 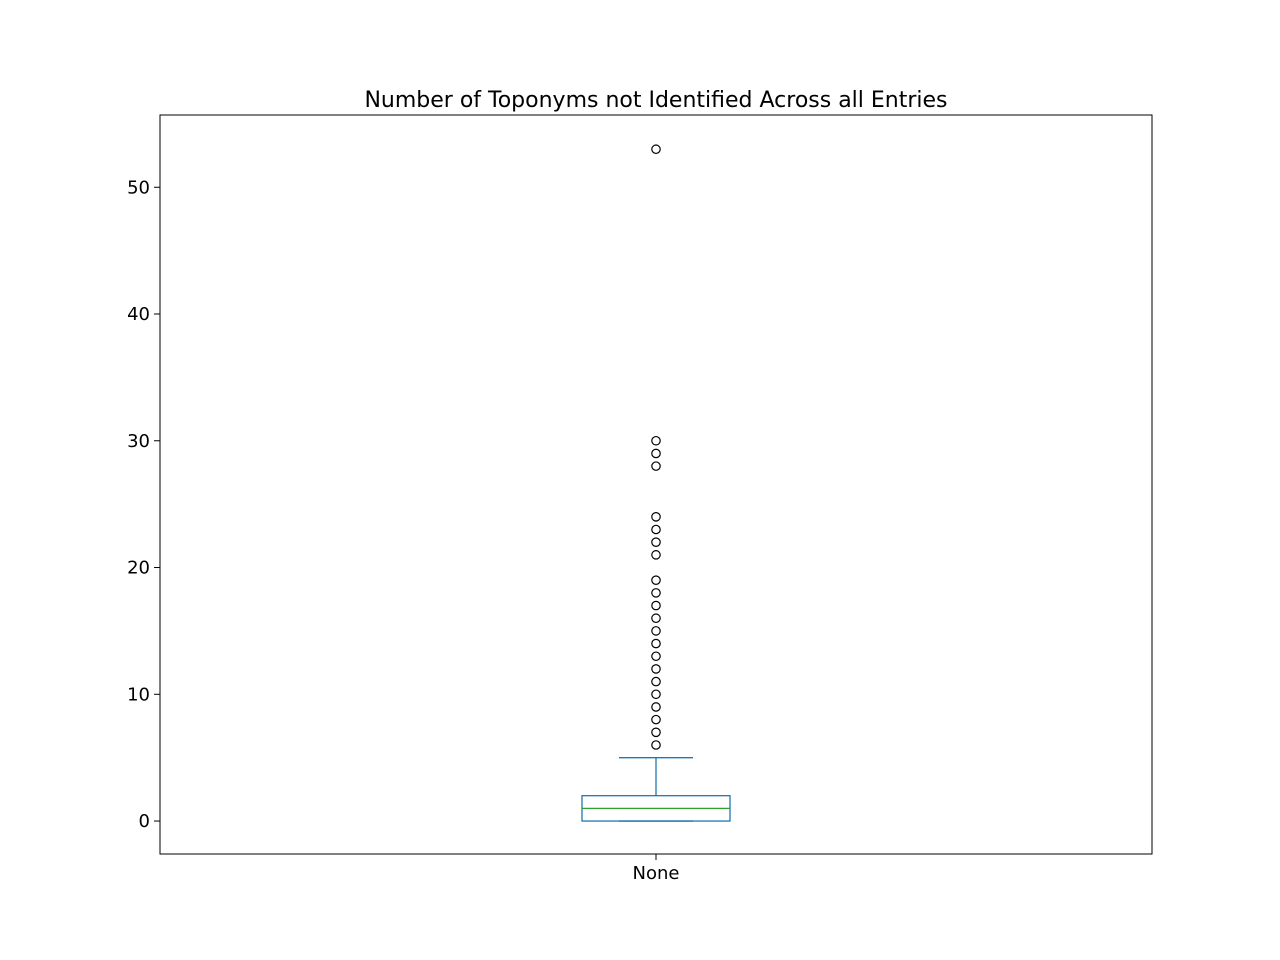 What do you see at coordinates (138, 568) in the screenshot?
I see `y-tick-label: 20` at bounding box center [138, 568].